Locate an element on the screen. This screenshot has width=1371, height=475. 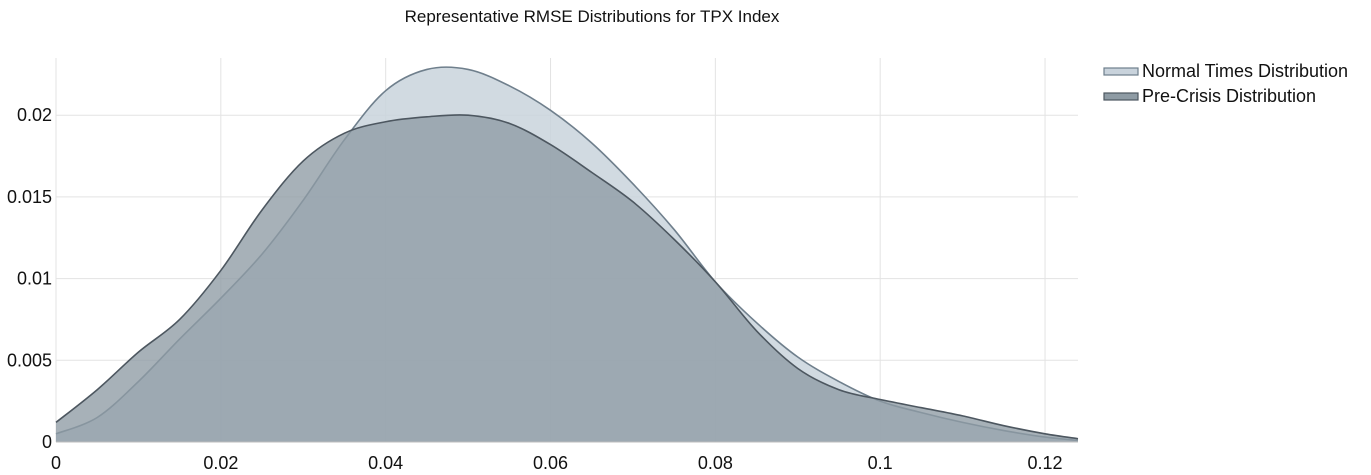
y-tick-label: 0.02 is located at coordinates (34, 115).